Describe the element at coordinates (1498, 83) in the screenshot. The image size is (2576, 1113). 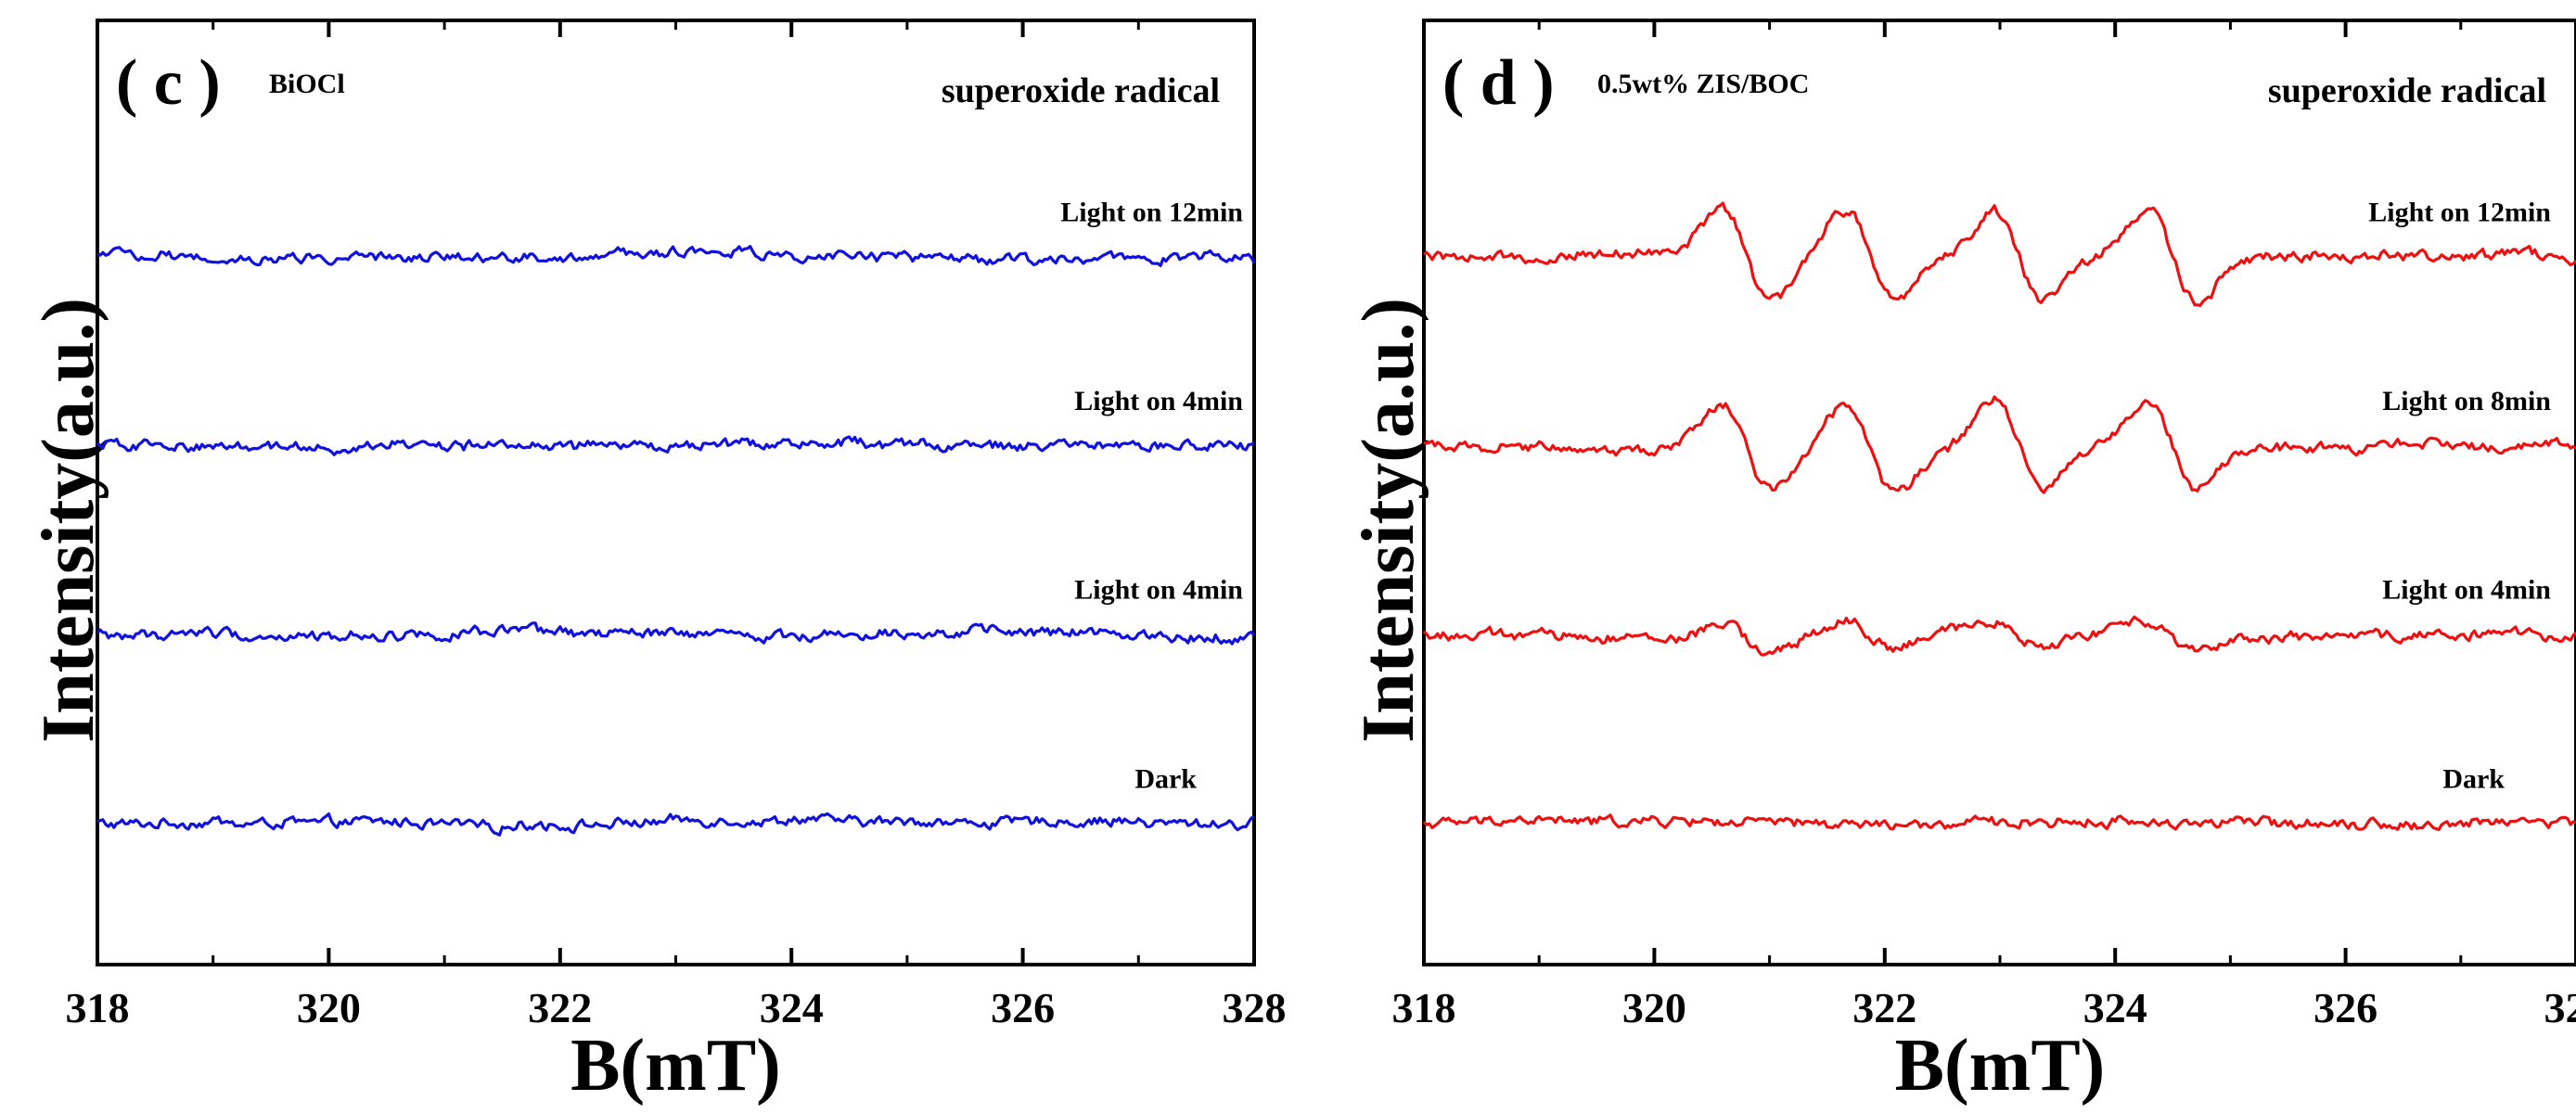
I see `panel-letter: ( d )` at that location.